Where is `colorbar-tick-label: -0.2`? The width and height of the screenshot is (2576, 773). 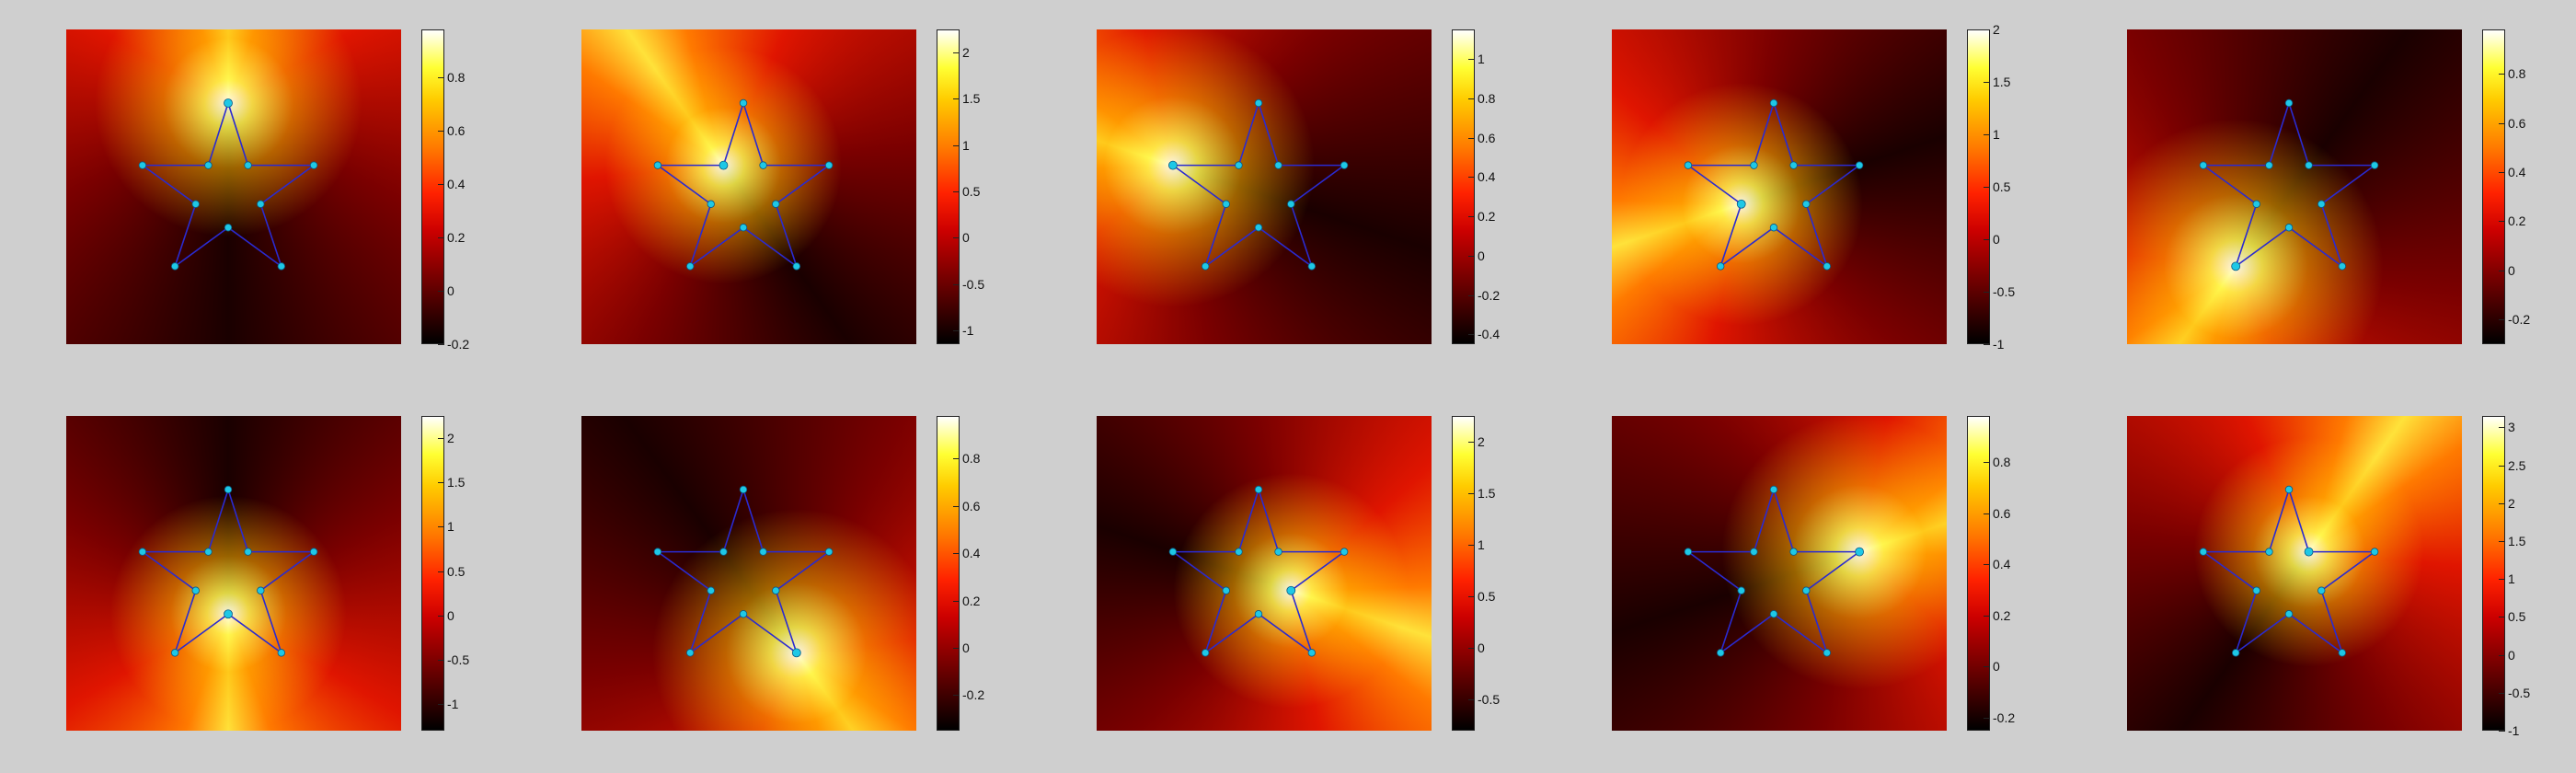 colorbar-tick-label: -0.2 is located at coordinates (2005, 718).